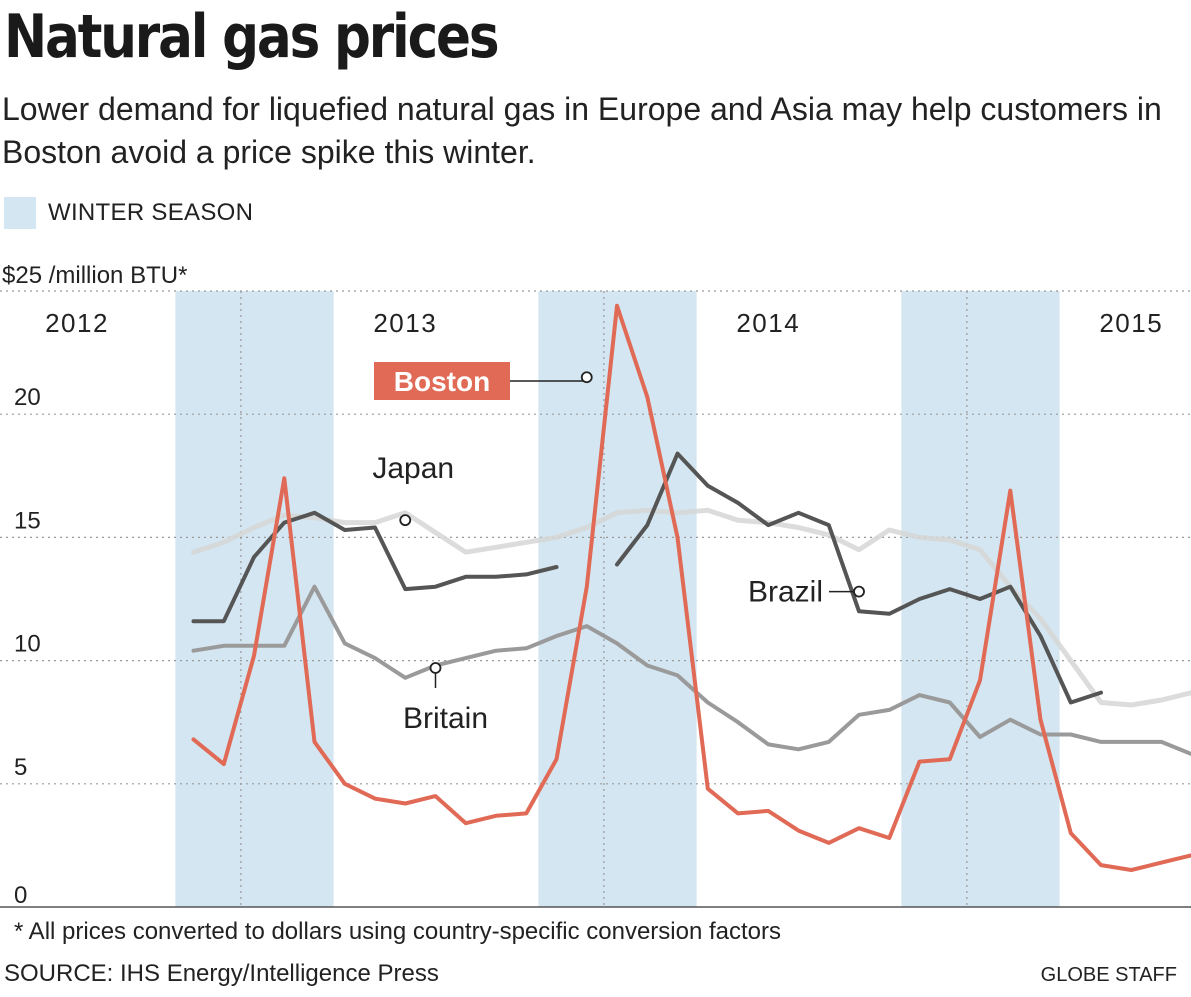  What do you see at coordinates (20, 767) in the screenshot?
I see `y-tick-label-5: 5` at bounding box center [20, 767].